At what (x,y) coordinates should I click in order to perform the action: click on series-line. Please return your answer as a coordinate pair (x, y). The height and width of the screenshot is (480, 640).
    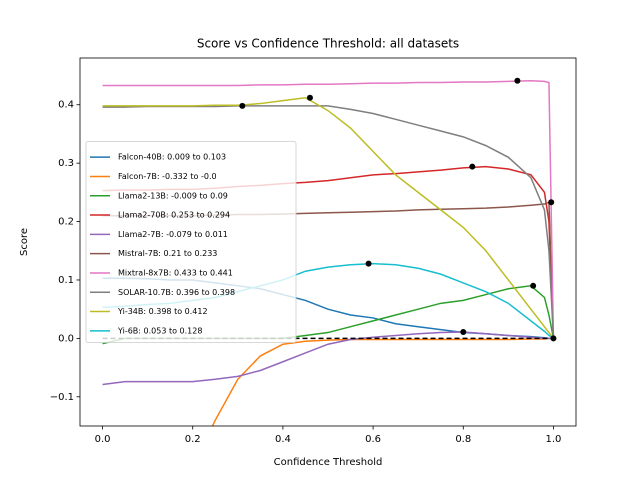
    Looking at the image, I should click on (328, 358).